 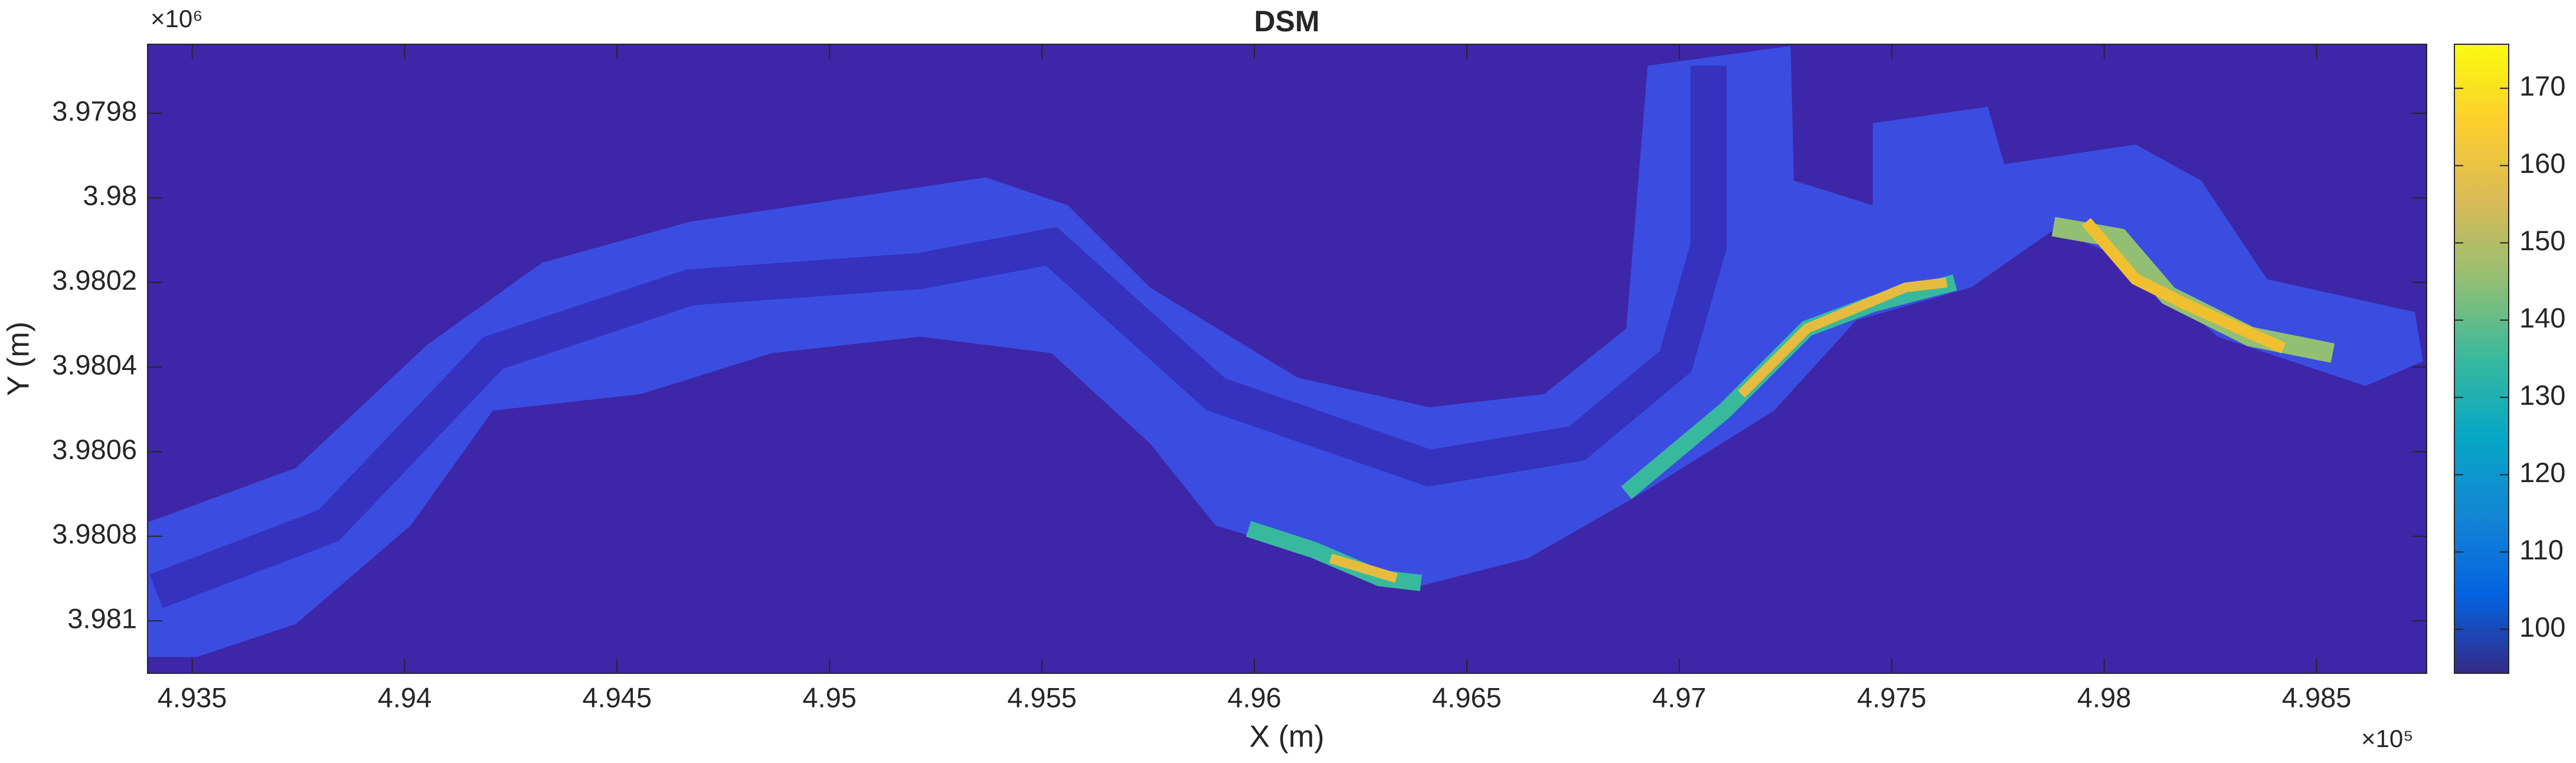 I want to click on x-tick-label: 4.975, so click(x=1892, y=697).